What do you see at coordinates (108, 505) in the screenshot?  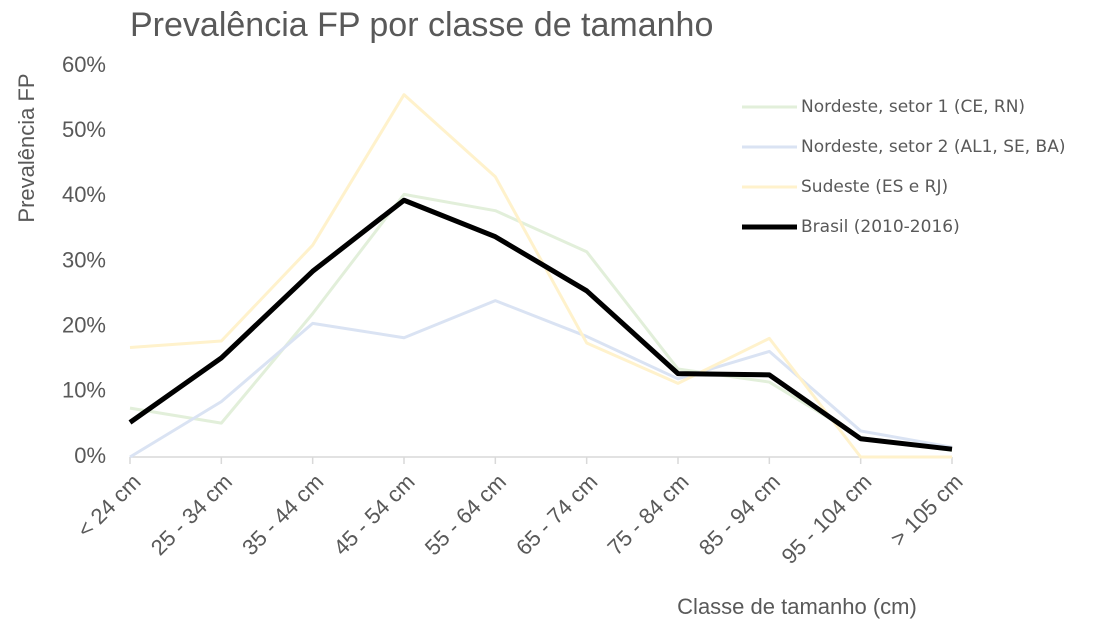 I see `x-tick-label: < 24 cm` at bounding box center [108, 505].